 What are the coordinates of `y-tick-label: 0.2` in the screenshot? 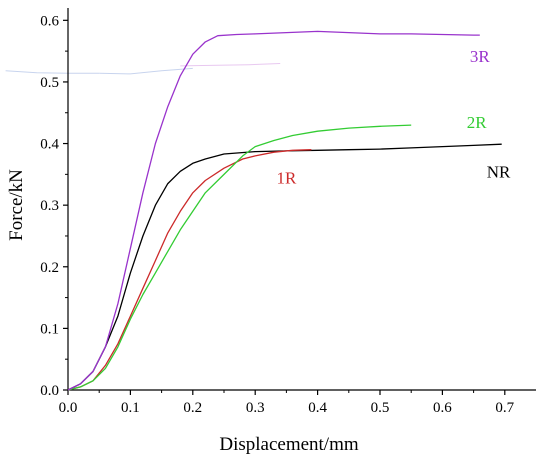 It's located at (49, 268).